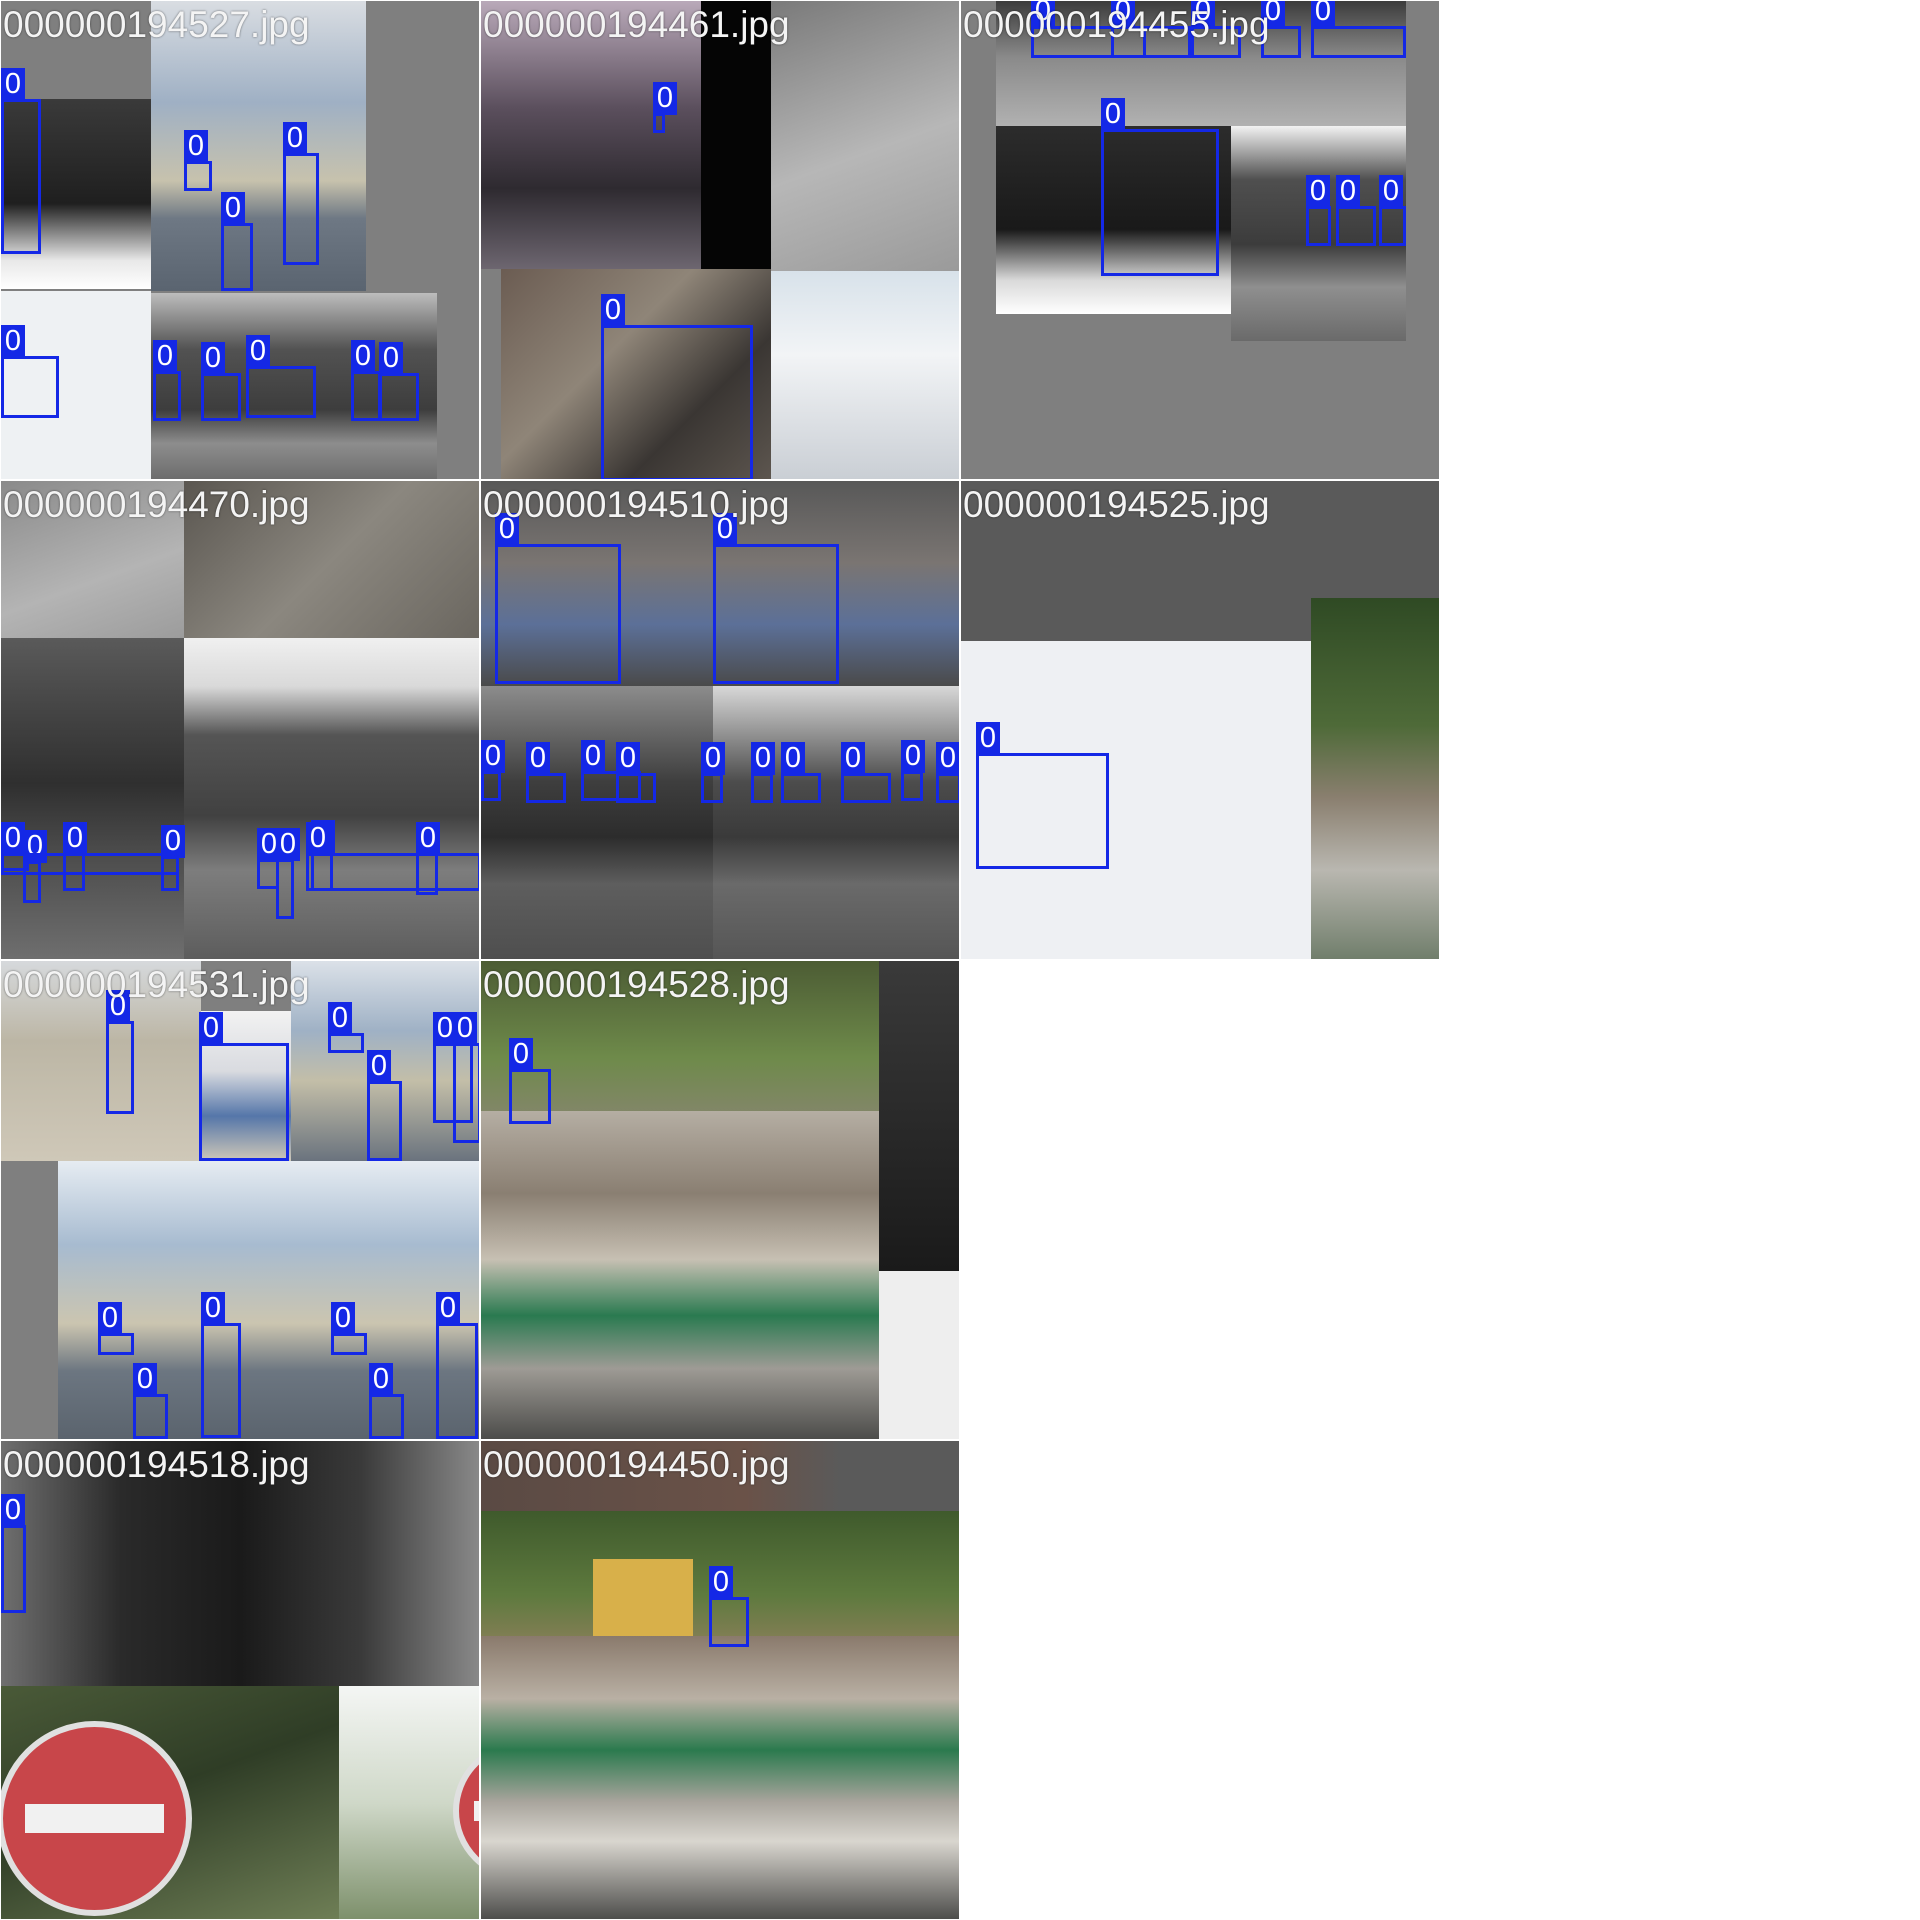 The height and width of the screenshot is (1920, 1920). I want to click on tile-194527: 000000194527.jpg 0 0 0 0 0 0 0 0 0 0, so click(240, 240).